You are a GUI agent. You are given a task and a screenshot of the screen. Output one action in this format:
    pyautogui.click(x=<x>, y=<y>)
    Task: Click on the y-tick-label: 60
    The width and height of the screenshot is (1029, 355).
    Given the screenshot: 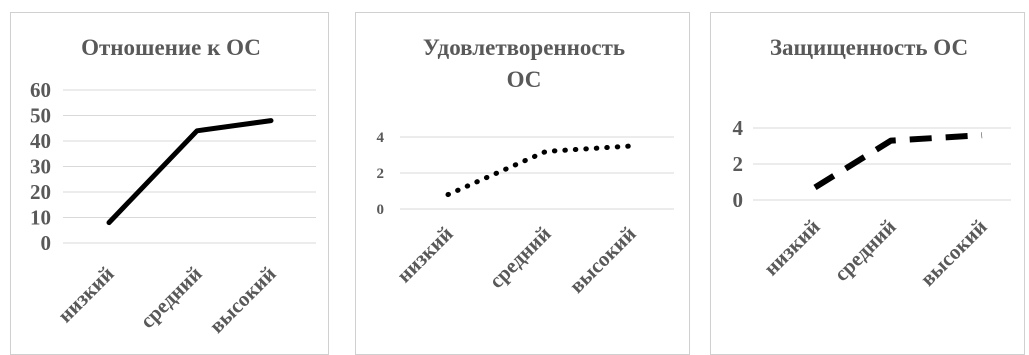 What is the action you would take?
    pyautogui.click(x=40, y=90)
    